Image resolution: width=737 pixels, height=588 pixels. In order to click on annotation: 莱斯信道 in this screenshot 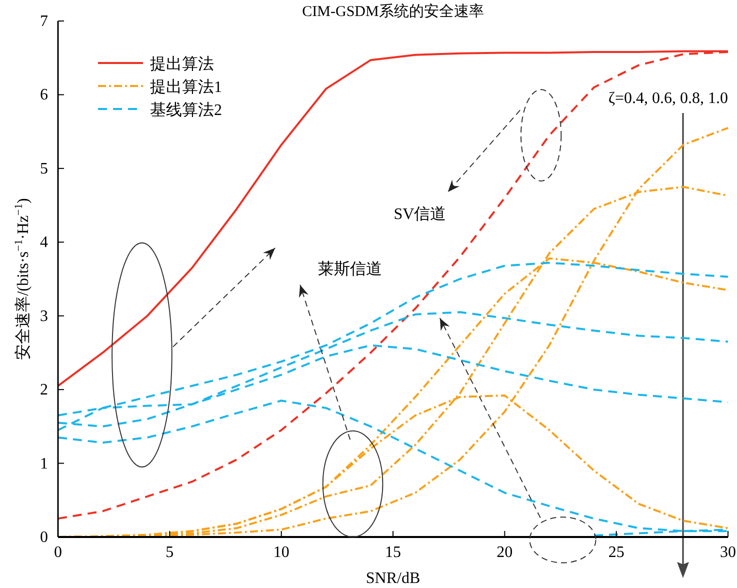, I will do `click(350, 269)`.